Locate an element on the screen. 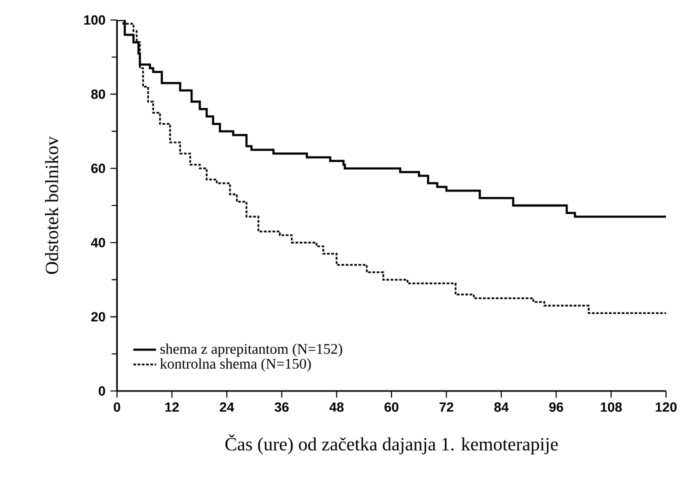 The width and height of the screenshot is (681, 480). x-axis-title: Čas (ure) od začetka dajanja 1. kemoterapije is located at coordinates (391, 444).